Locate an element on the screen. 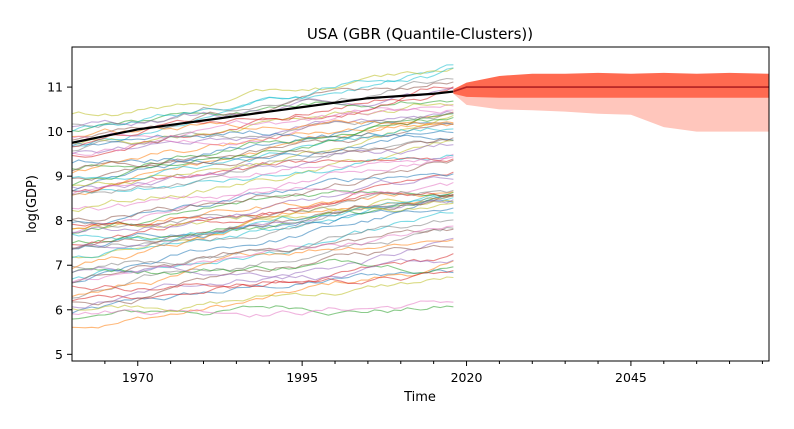 The width and height of the screenshot is (794, 429). x-axis: 1970 1995 2020 2045 is located at coordinates (433, 373).